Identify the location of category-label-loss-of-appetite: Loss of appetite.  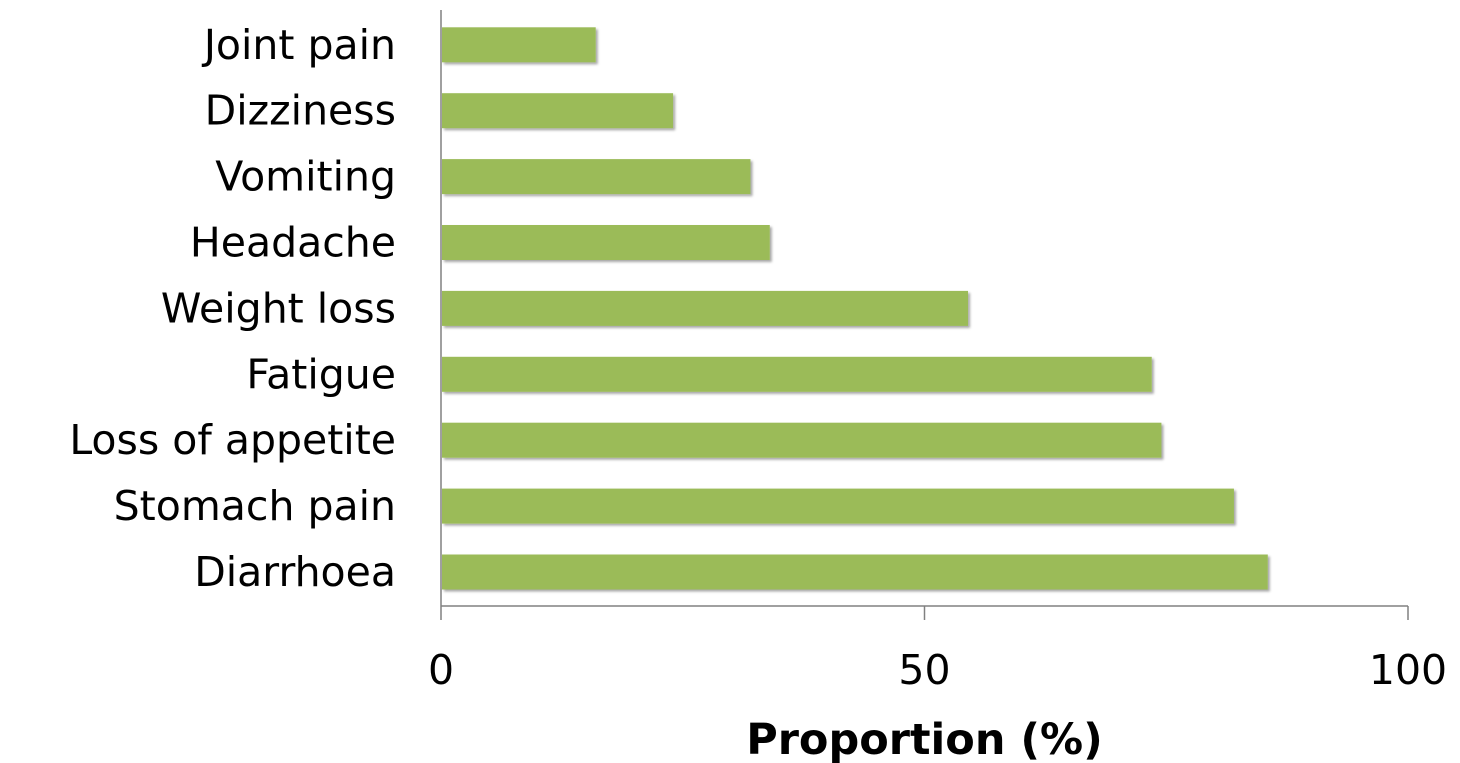
(232, 440).